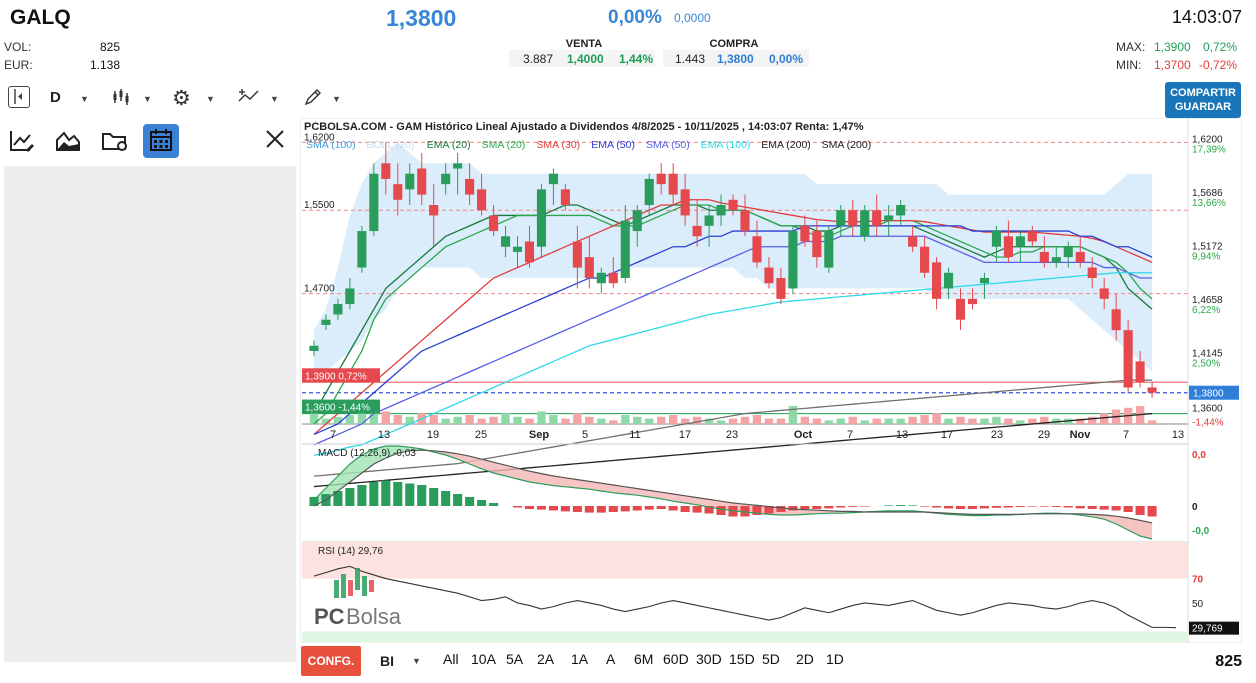 Image resolution: width=1256 pixels, height=683 pixels. What do you see at coordinates (433, 435) in the screenshot?
I see `x-axis-label: 19` at bounding box center [433, 435].